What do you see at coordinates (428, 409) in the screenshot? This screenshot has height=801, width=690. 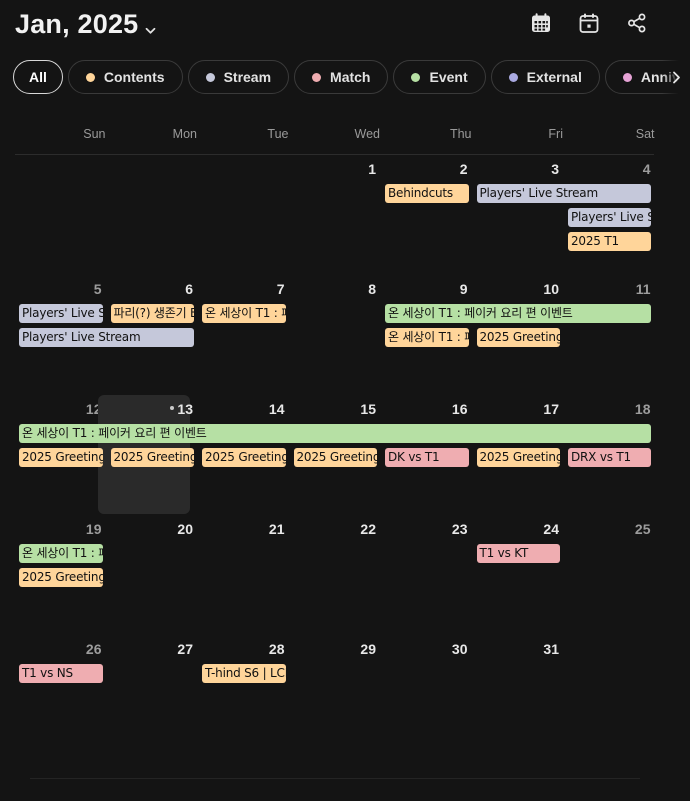 I see `day-cell-16: 16` at bounding box center [428, 409].